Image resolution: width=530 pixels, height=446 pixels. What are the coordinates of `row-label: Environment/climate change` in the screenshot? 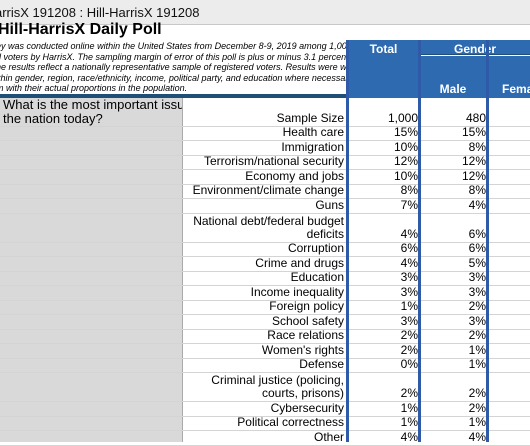 It's located at (264, 190).